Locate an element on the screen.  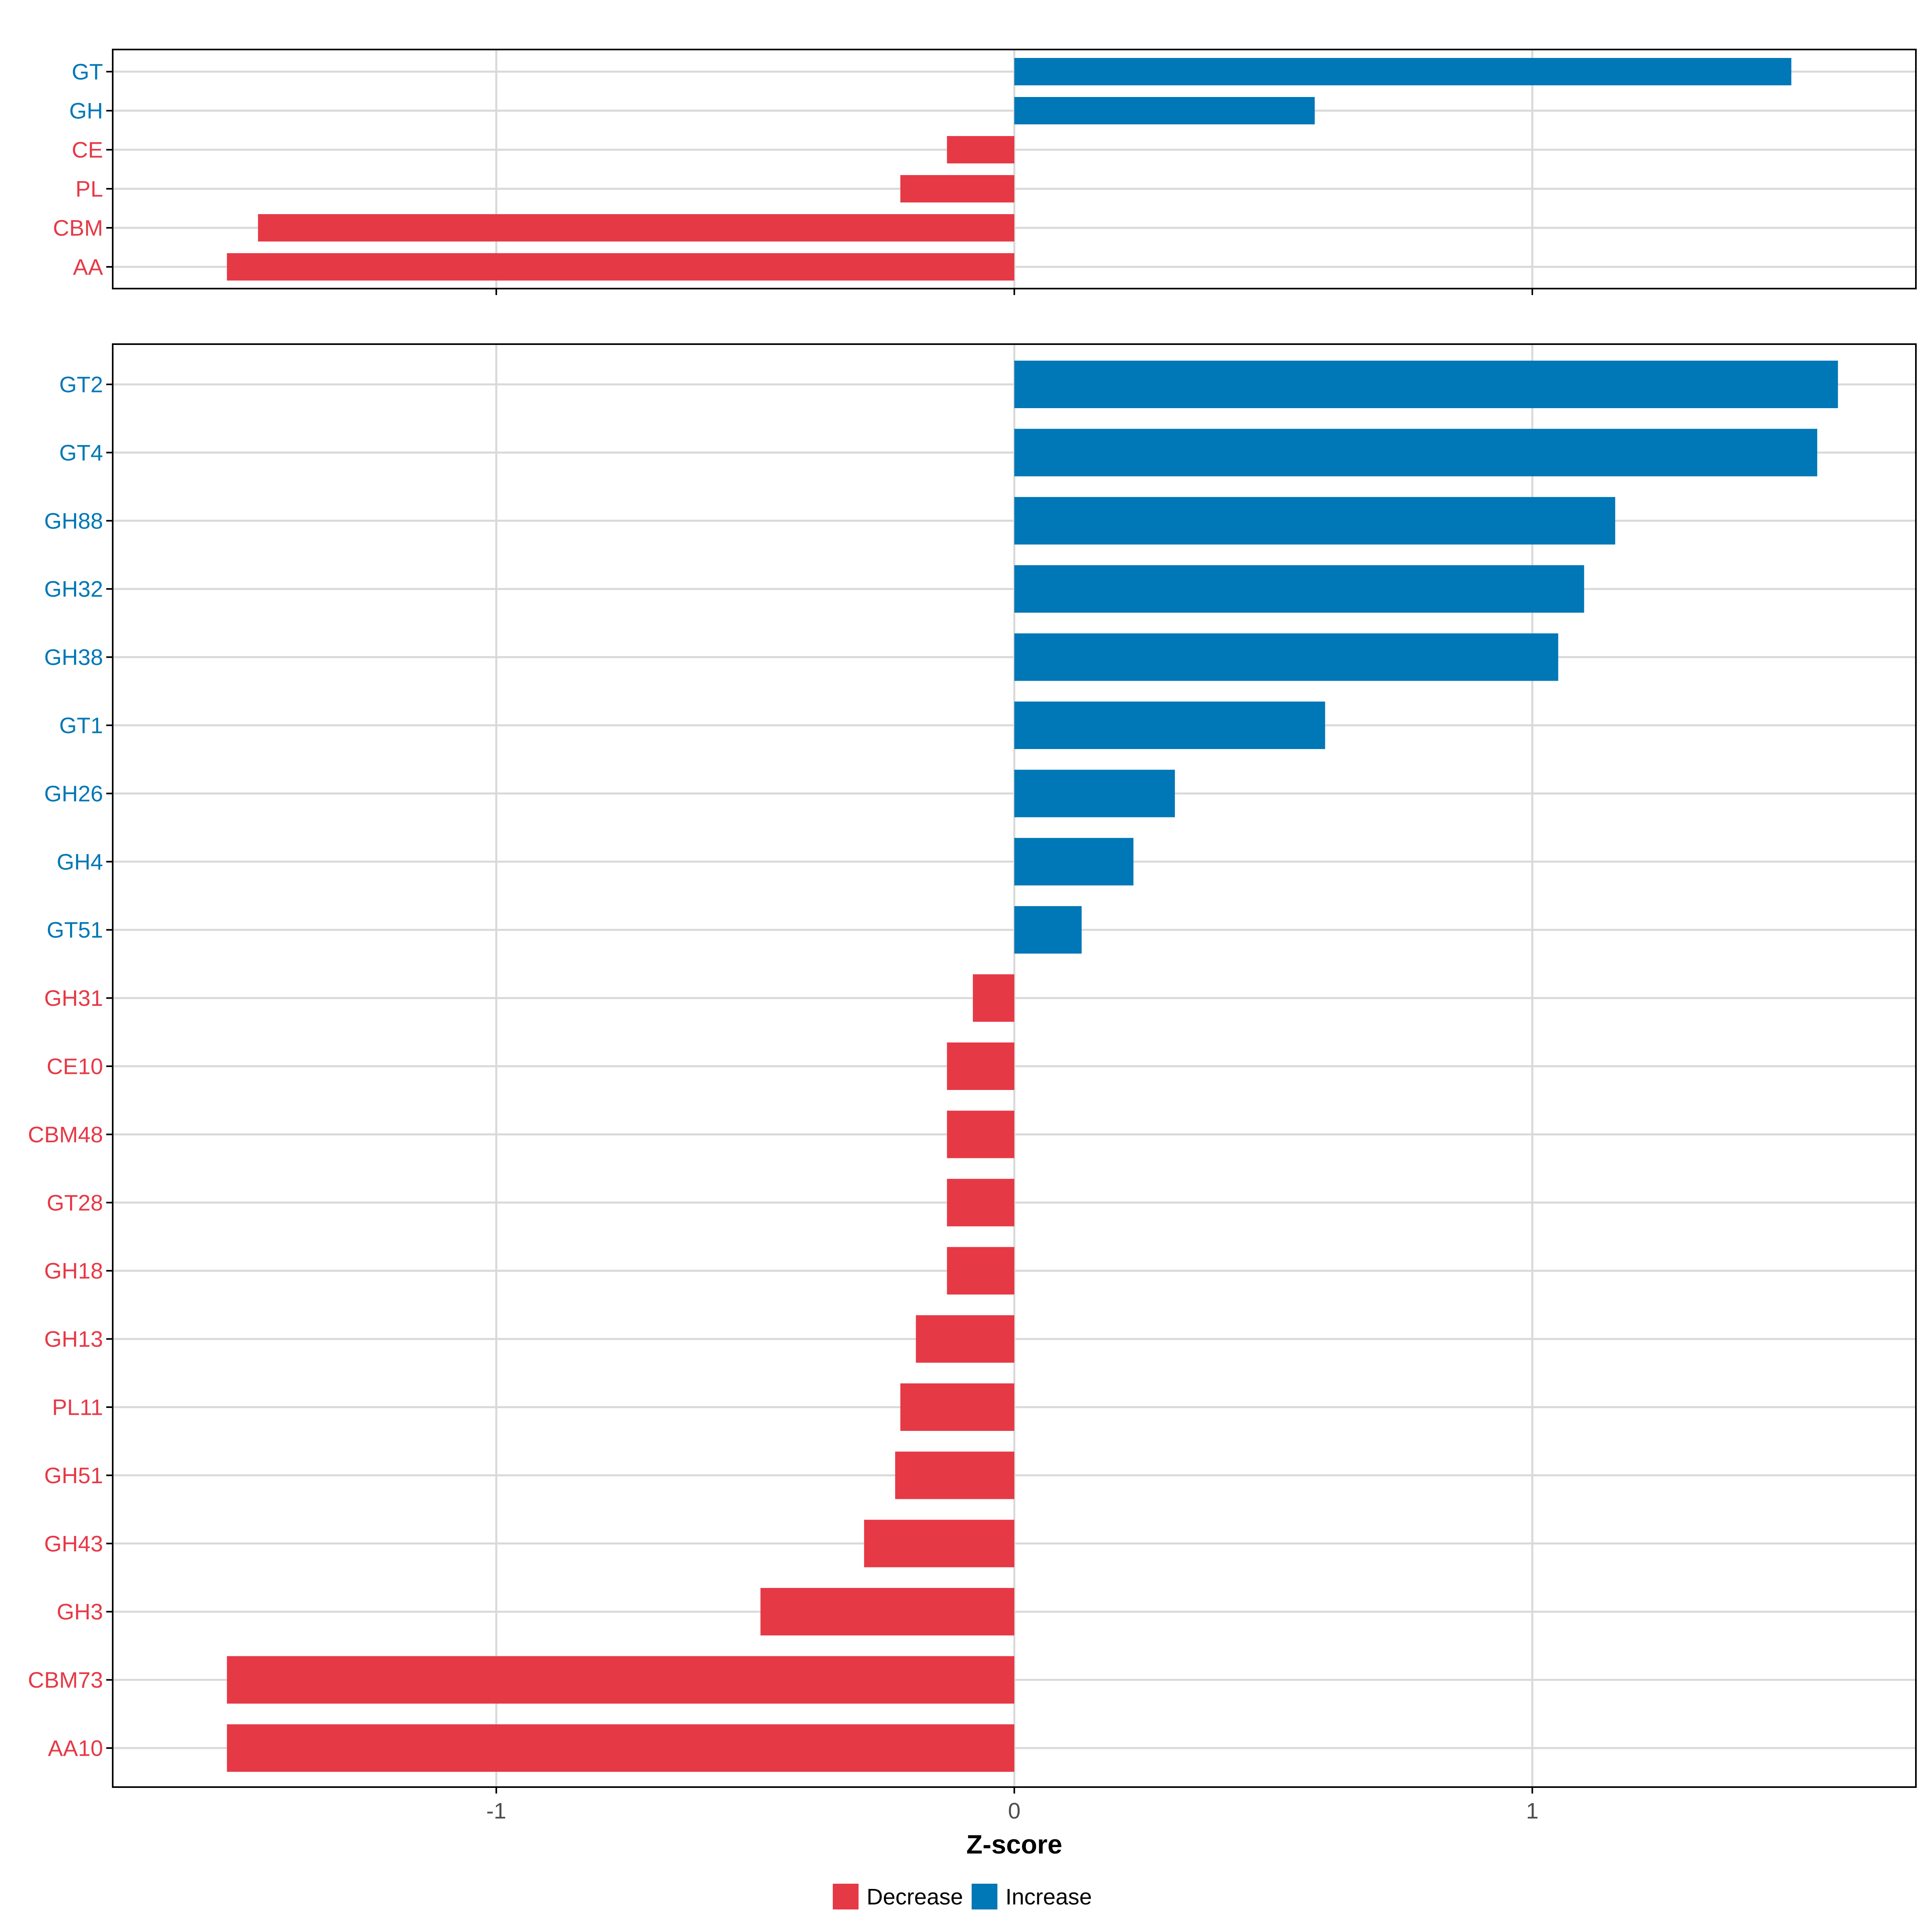
category-label: GT1 is located at coordinates (81, 725).